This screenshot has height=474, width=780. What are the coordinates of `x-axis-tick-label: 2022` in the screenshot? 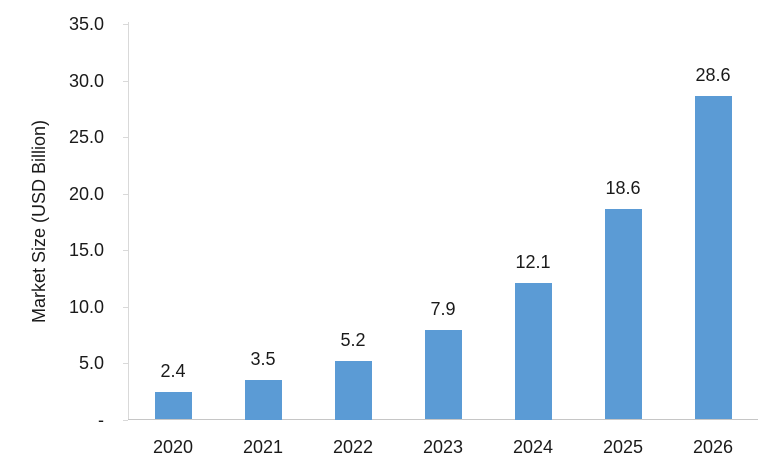 It's located at (353, 447).